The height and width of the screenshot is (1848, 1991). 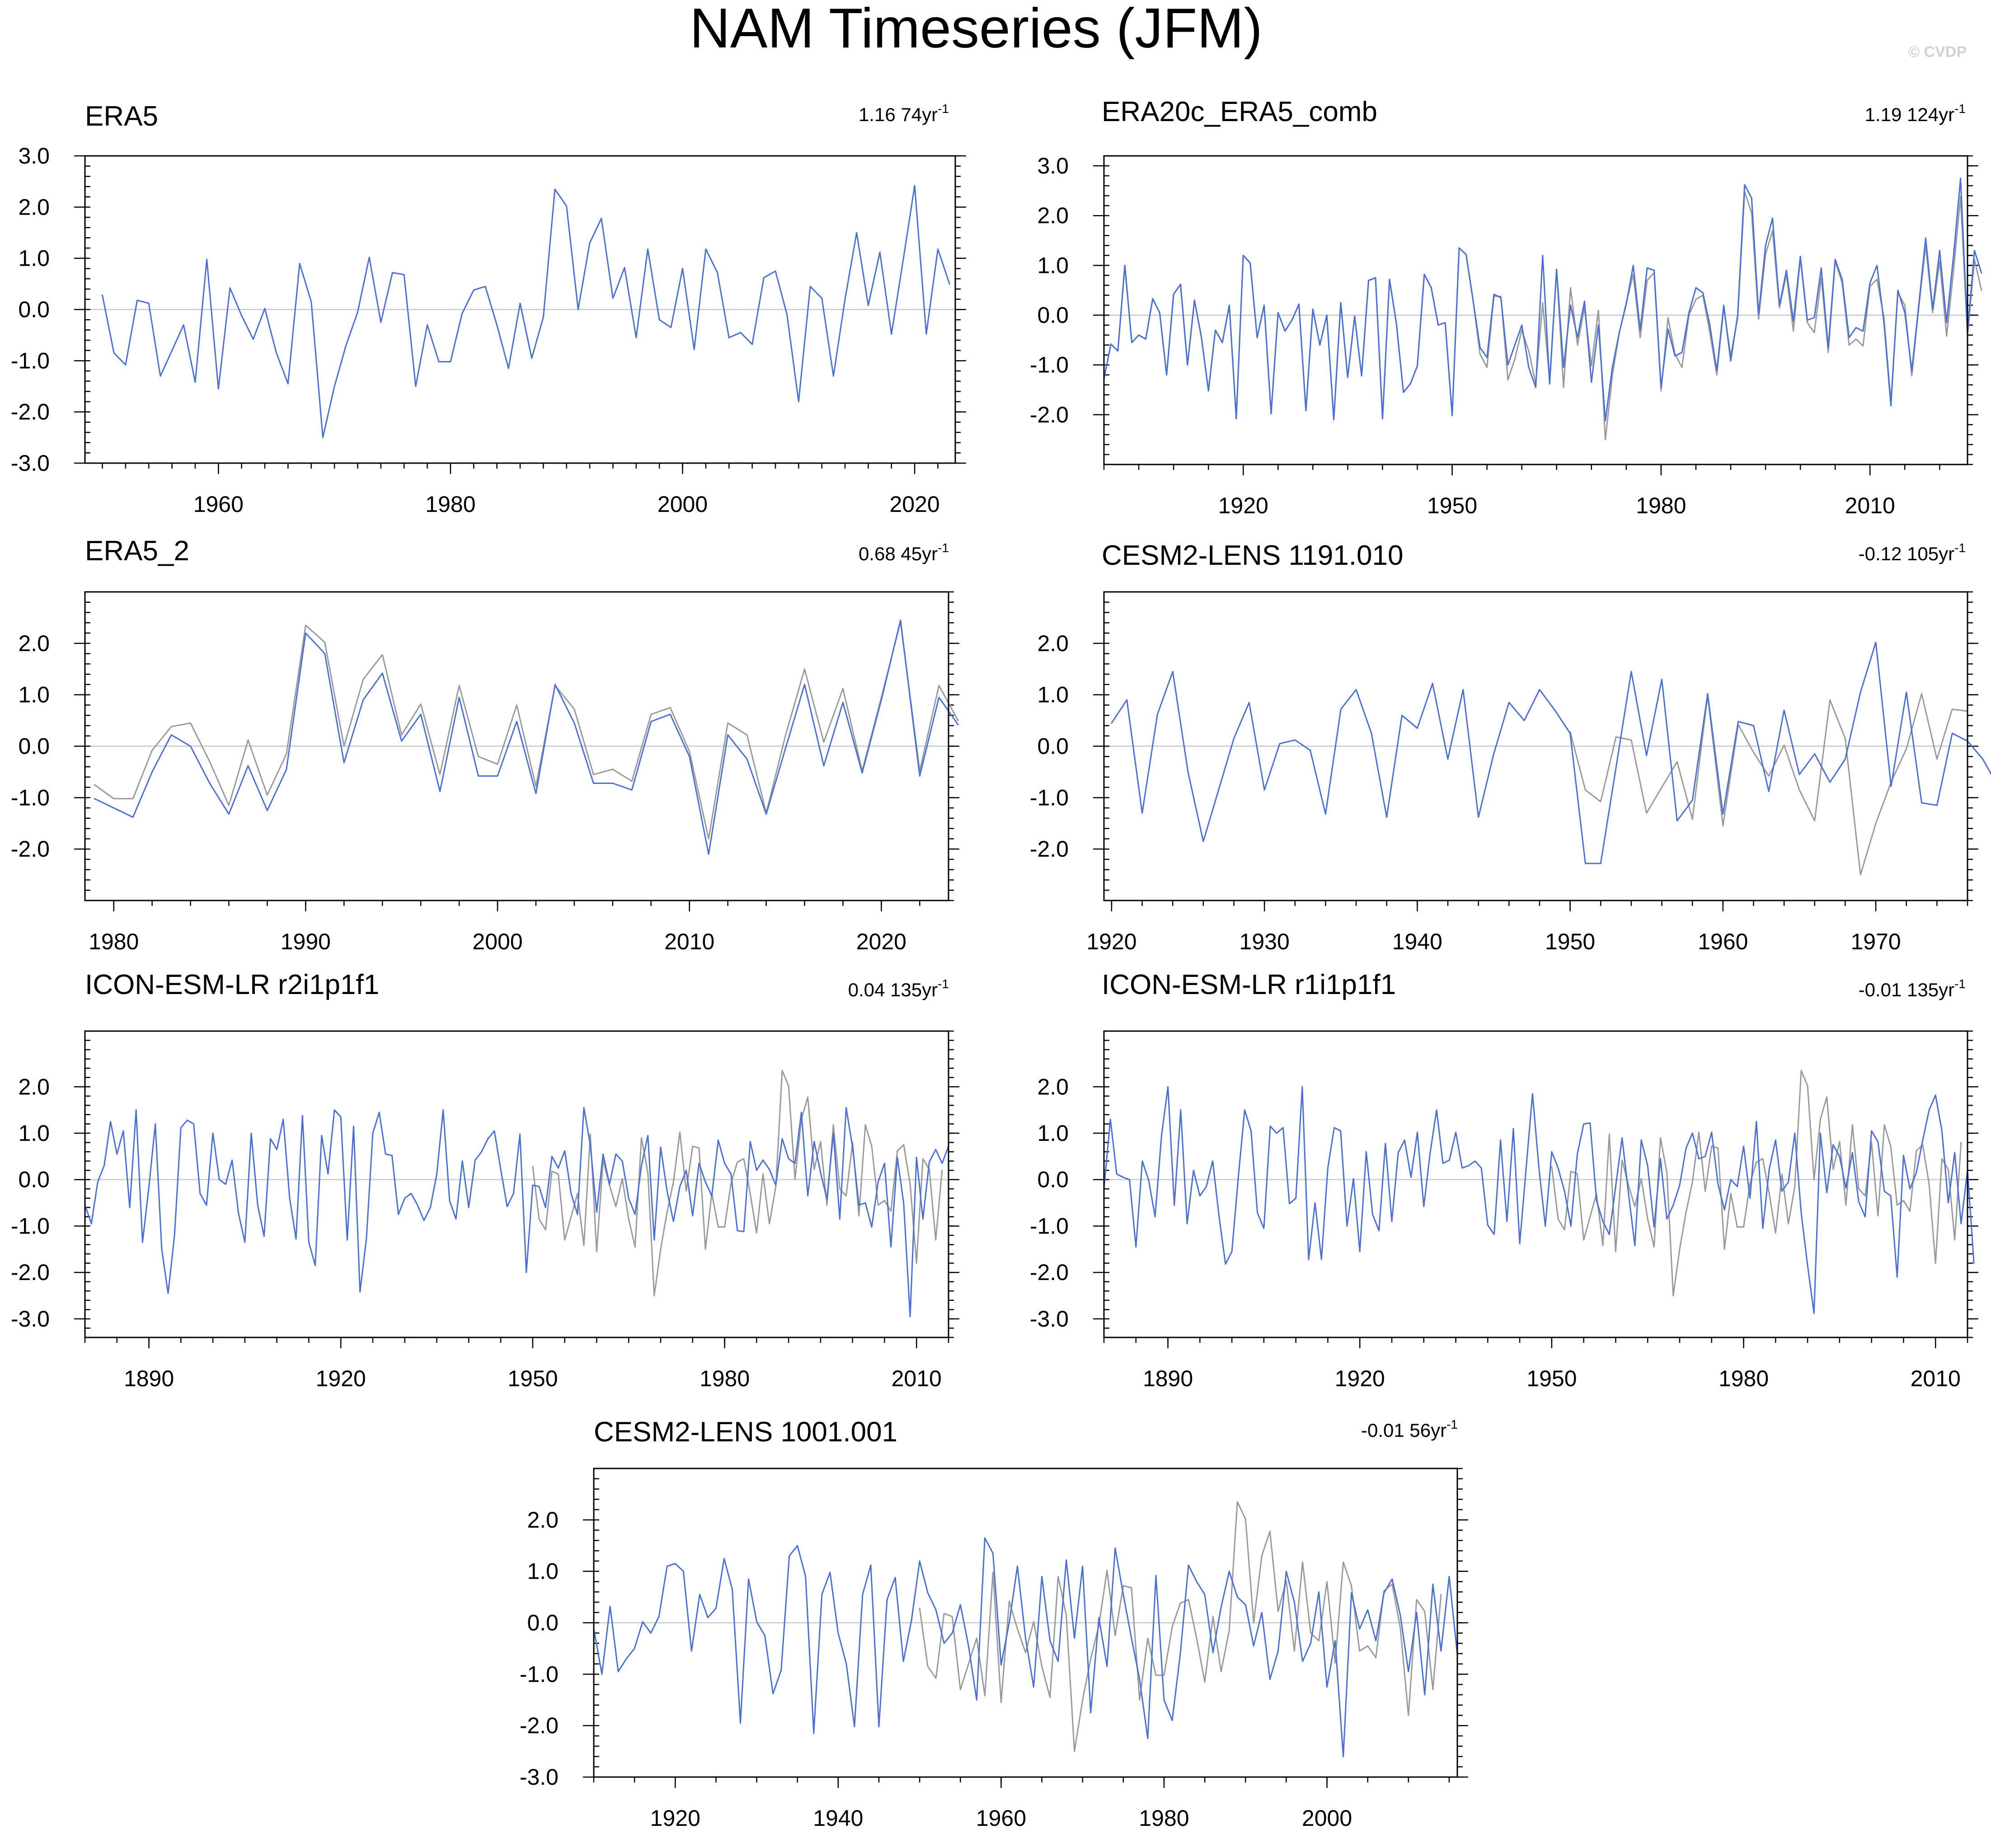 I want to click on stat-years: 105, so click(x=1923, y=553).